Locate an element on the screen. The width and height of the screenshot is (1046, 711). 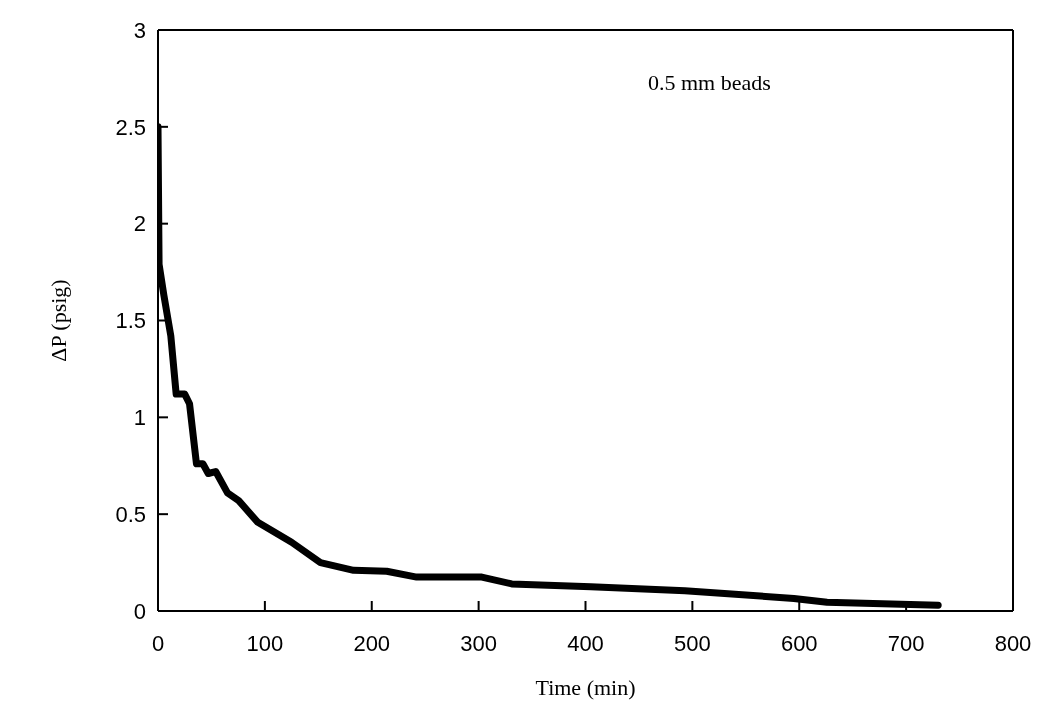
x-tick-label: 300 is located at coordinates (478, 643).